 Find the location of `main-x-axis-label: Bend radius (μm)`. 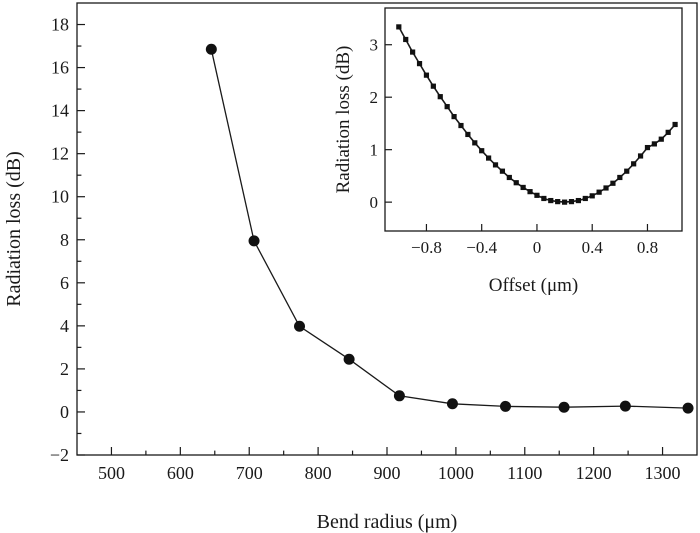

main-x-axis-label: Bend radius (μm) is located at coordinates (387, 522).